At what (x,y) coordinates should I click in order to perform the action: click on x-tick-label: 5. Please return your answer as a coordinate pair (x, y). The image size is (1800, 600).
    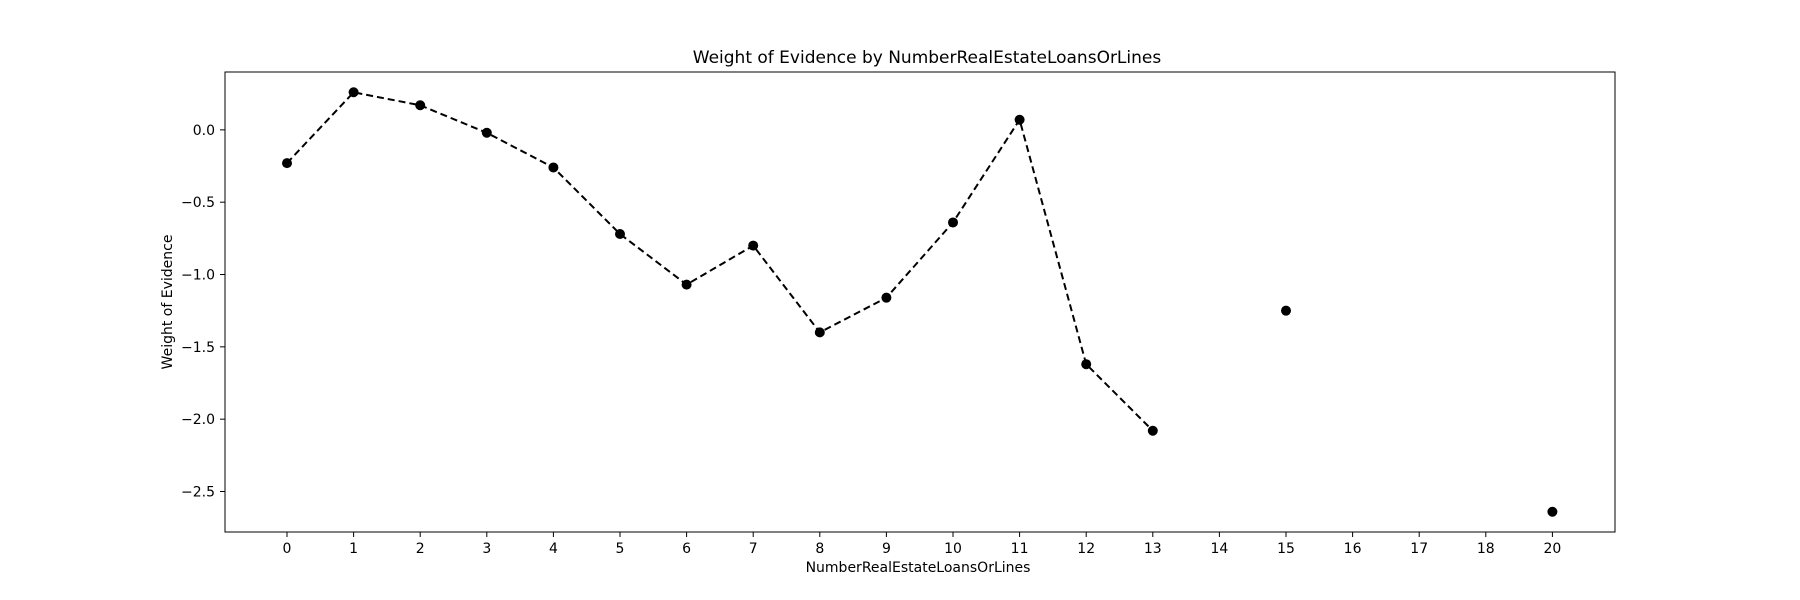
    Looking at the image, I should click on (620, 549).